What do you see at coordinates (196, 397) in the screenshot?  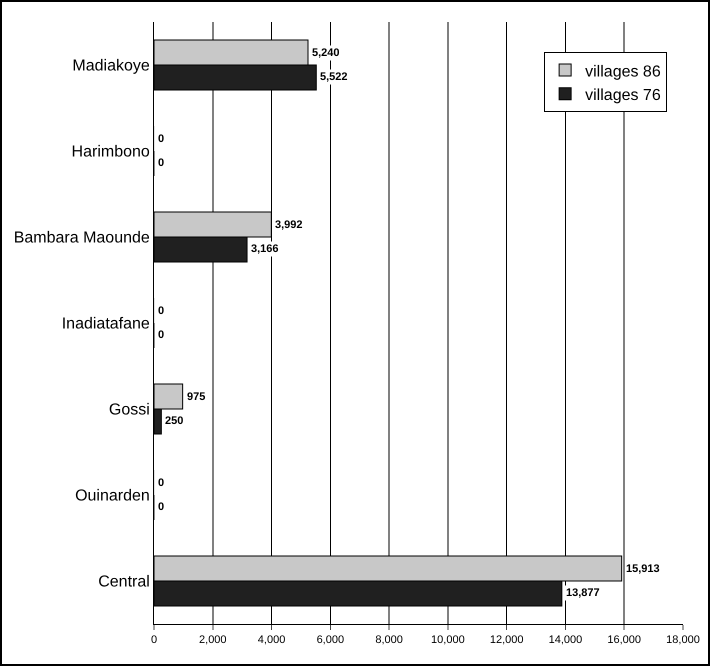 I see `data-label: 975` at bounding box center [196, 397].